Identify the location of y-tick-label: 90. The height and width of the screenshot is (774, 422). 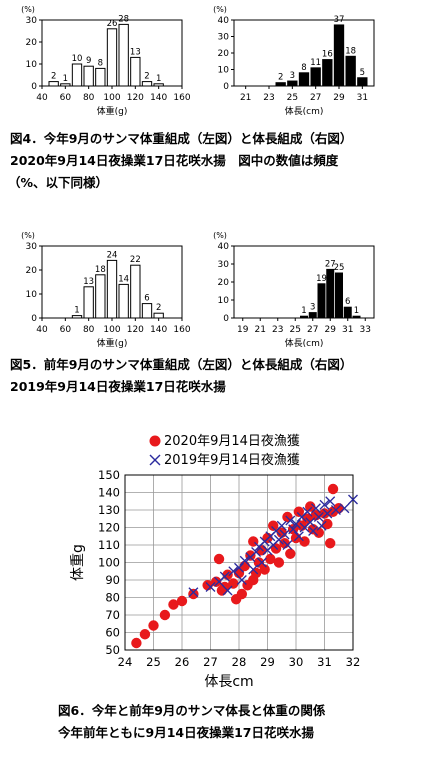
(112, 580).